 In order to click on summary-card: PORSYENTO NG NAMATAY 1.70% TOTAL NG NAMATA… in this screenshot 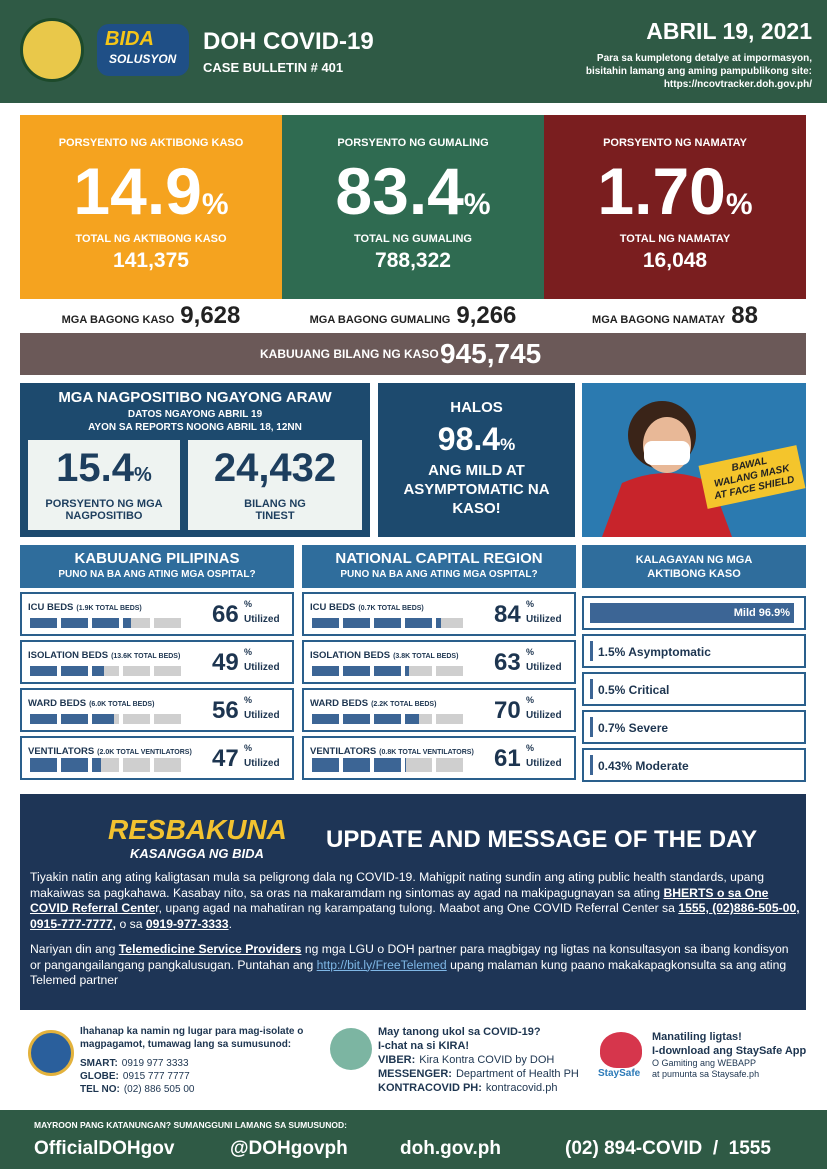, I will do `click(675, 207)`.